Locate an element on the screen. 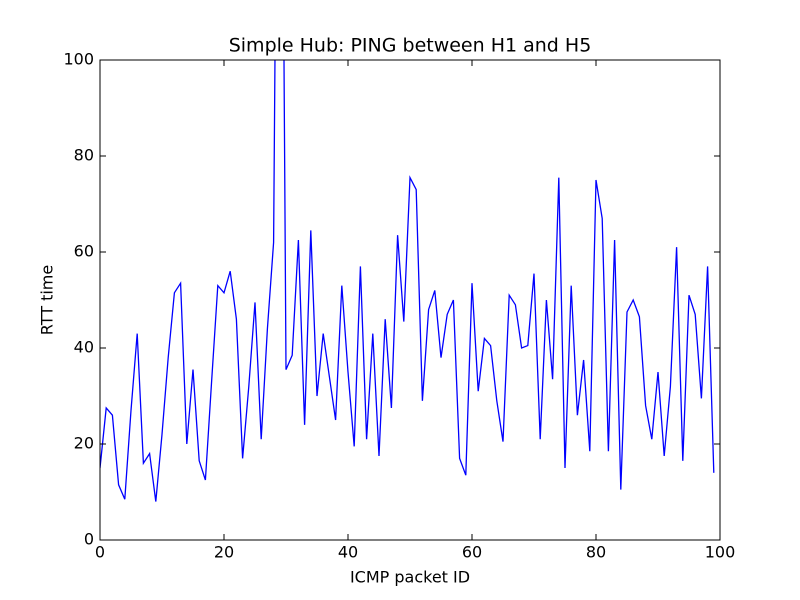 The height and width of the screenshot is (600, 800). x-axis-label: ICMP packet ID is located at coordinates (410, 577).